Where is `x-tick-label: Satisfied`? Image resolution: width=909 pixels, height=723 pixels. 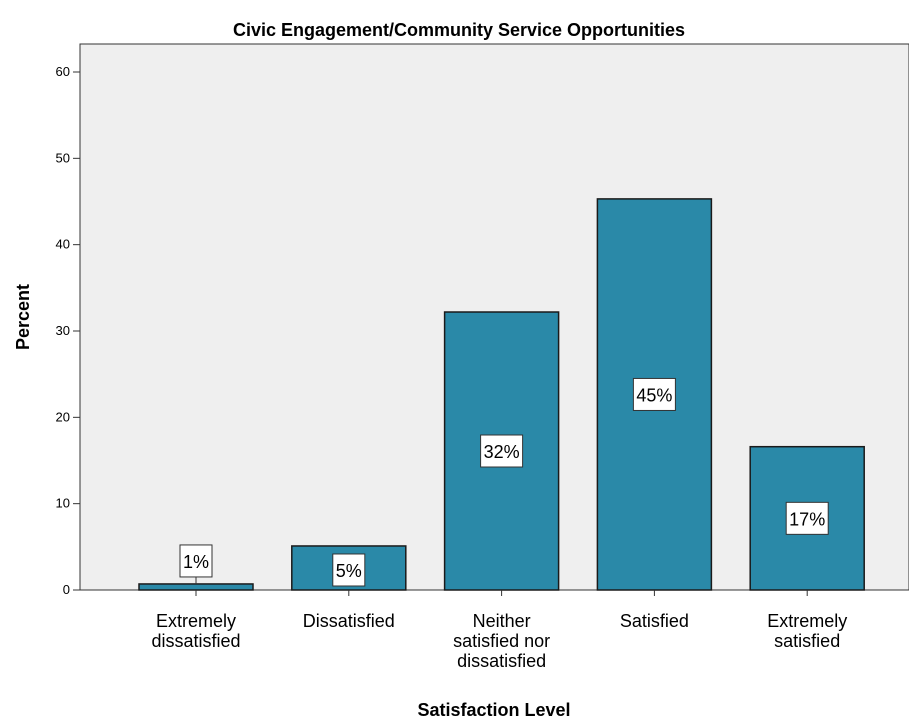
x-tick-label: Satisfied is located at coordinates (654, 621).